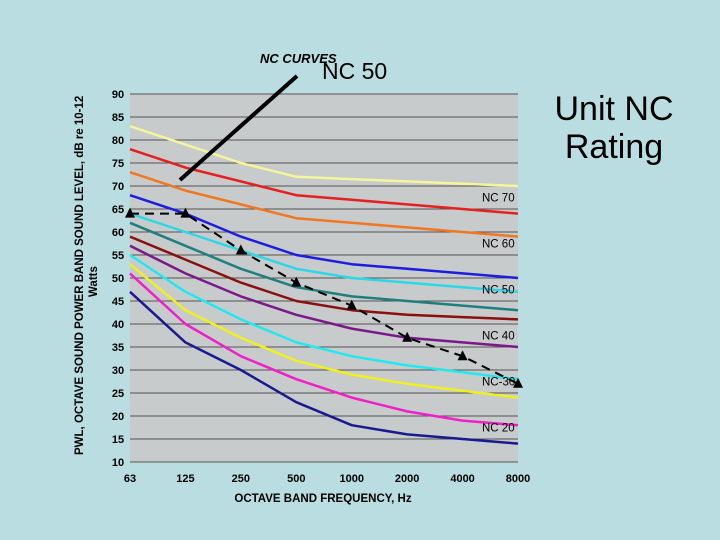  What do you see at coordinates (498, 337) in the screenshot?
I see `curve-label: NC 40` at bounding box center [498, 337].